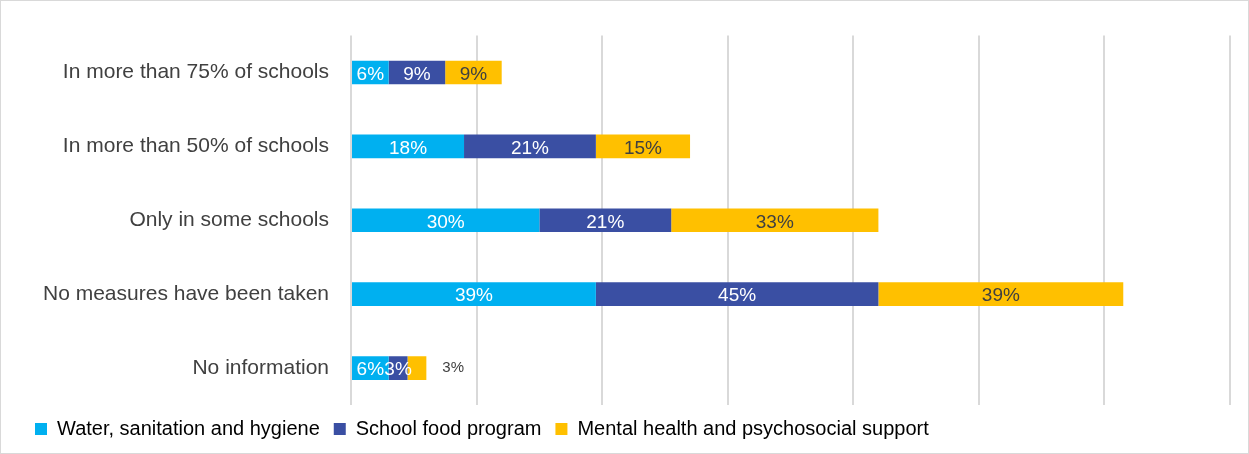 The image size is (1249, 454). Describe the element at coordinates (753, 427) in the screenshot. I see `legend-label: Mental health and psychosocial support` at that location.